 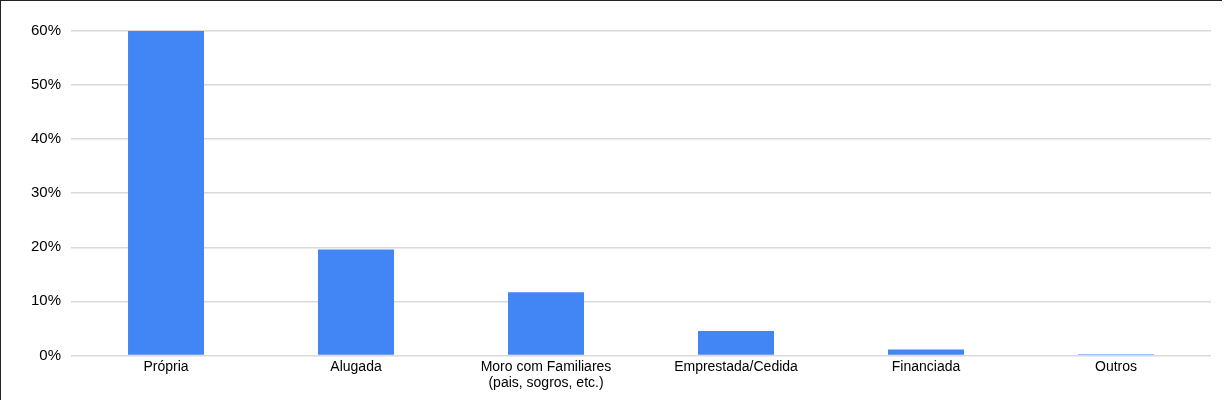 What do you see at coordinates (46, 30) in the screenshot?
I see `y-tick-label: 60%` at bounding box center [46, 30].